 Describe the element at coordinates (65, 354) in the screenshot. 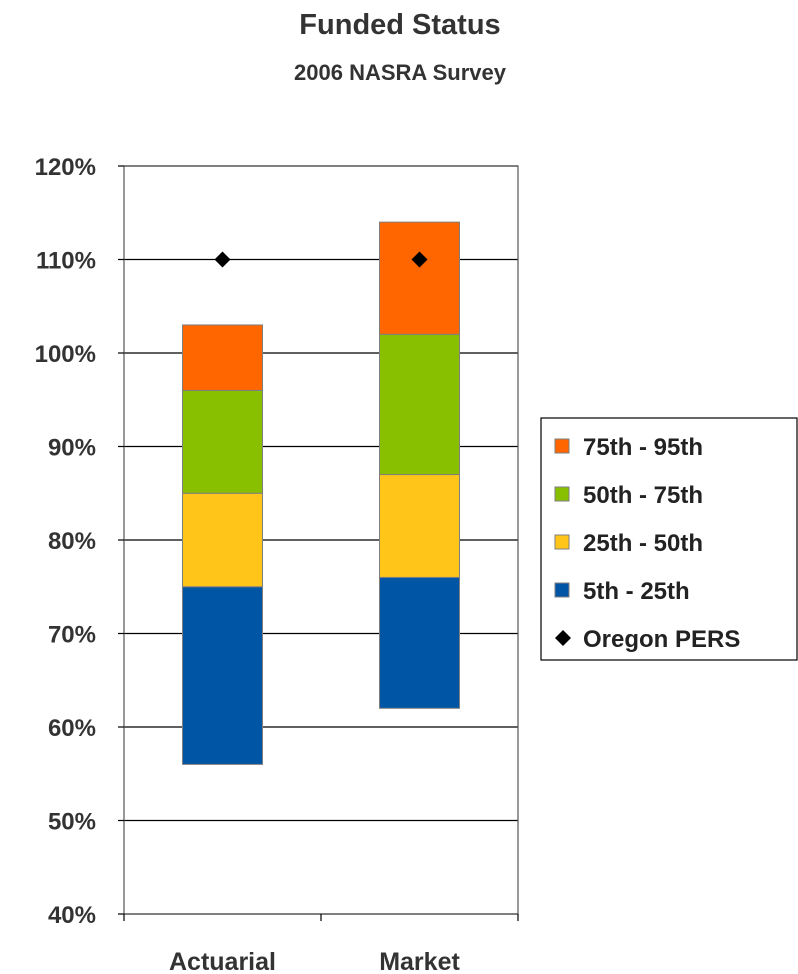

I see `y-tick-label: 100%` at that location.